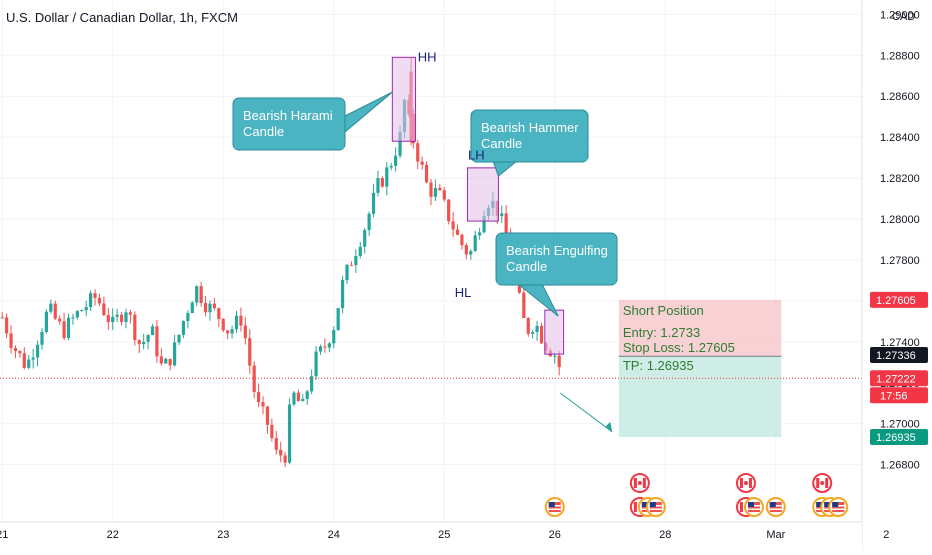 This screenshot has height=555, width=932. What do you see at coordinates (122, 17) in the screenshot?
I see `chart-title: U.S. Dollar / Canadian Dollar, 1h, FXCM` at bounding box center [122, 17].